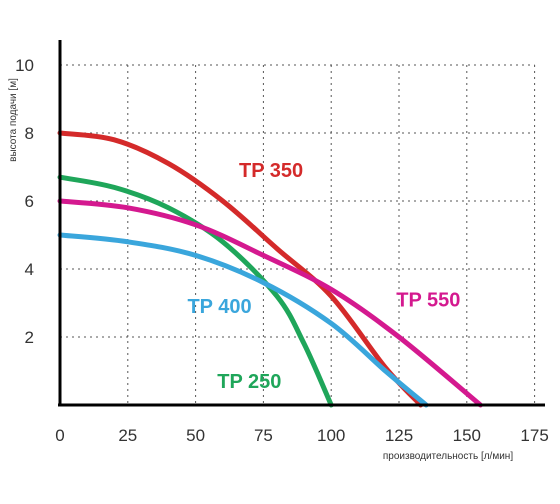  Describe the element at coordinates (271, 171) in the screenshot. I see `series-label-tp-350: TP 350` at that location.